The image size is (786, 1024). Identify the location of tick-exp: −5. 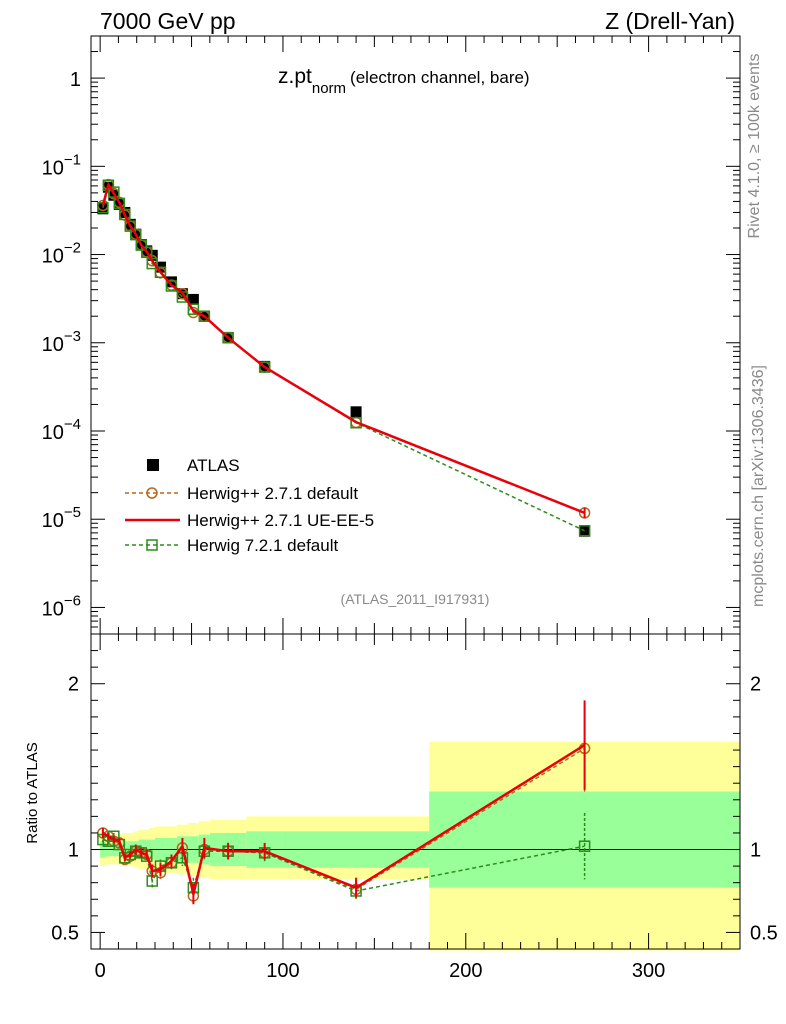
(72, 512).